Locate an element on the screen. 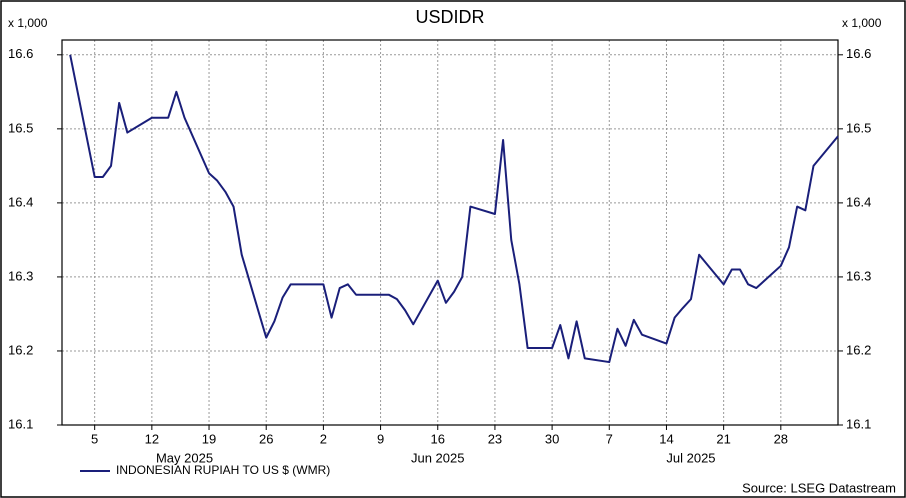 This screenshot has height=498, width=906. x-tick-label: 26 is located at coordinates (266, 438).